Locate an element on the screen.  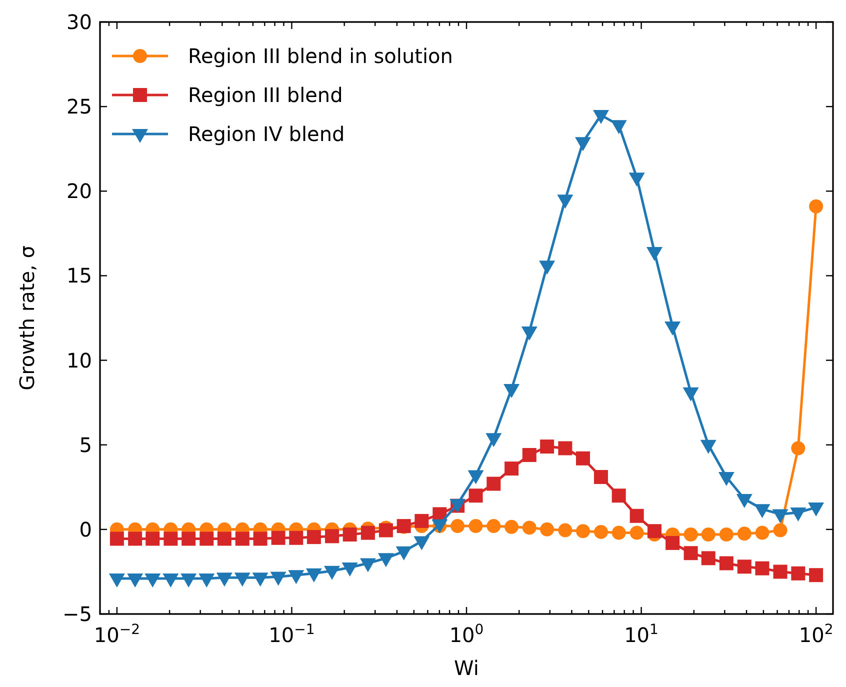
x-tick-label: 10$^{0}$ is located at coordinates (466, 634).